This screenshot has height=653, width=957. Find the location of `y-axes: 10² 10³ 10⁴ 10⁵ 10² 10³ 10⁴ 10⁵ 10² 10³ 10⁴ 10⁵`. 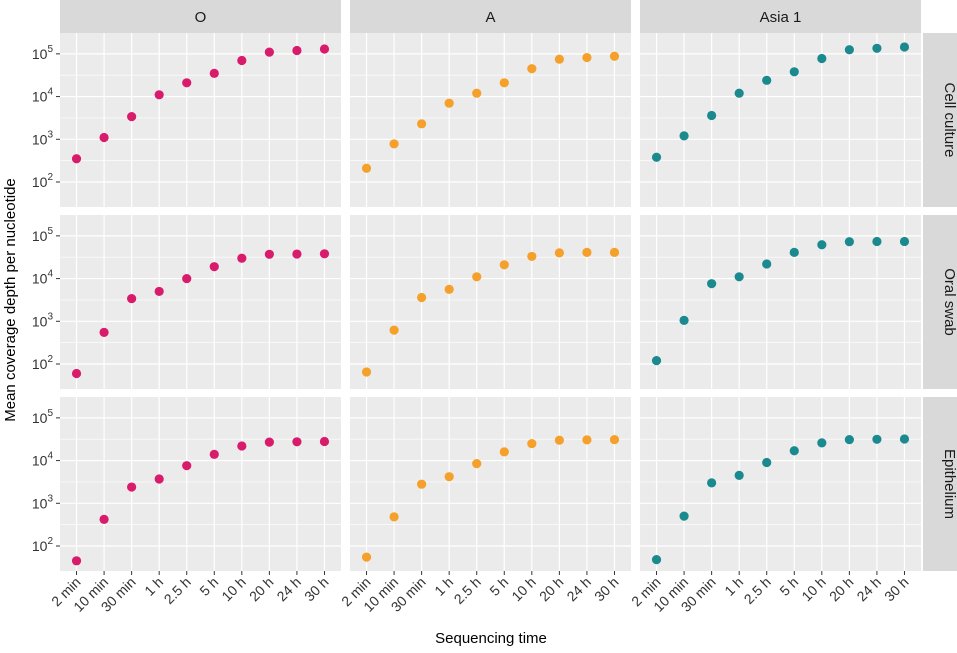

y-axes: 10² 10³ 10⁴ 10⁵ 10² 10³ 10⁴ 10⁵ 10² 10³ 10⁴ 10⁵ is located at coordinates (46, 299).